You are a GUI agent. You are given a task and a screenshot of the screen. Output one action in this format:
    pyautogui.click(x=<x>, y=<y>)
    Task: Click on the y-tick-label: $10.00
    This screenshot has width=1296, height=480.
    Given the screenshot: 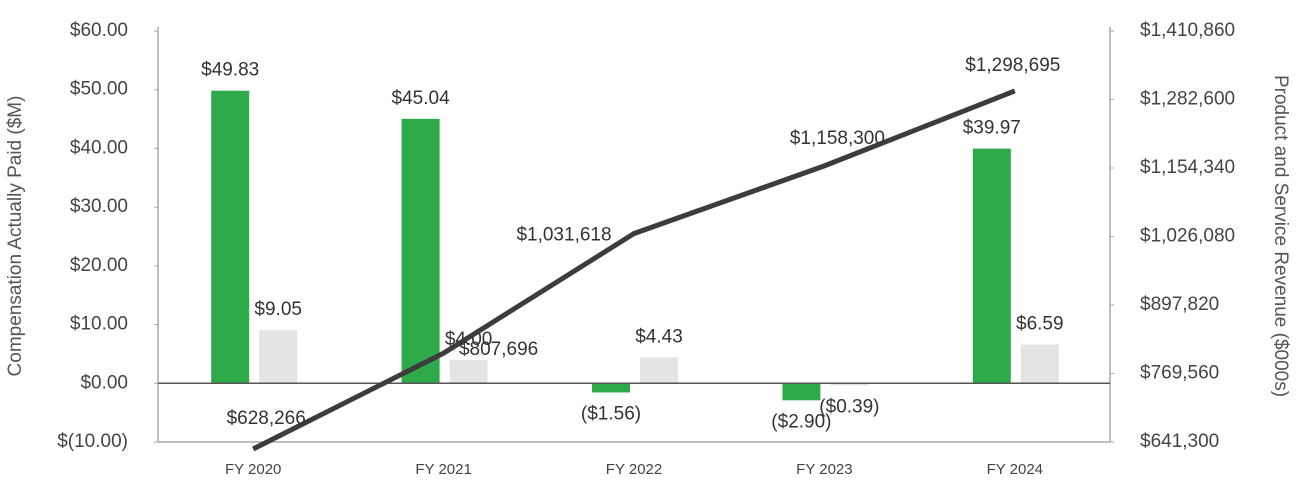 What is the action you would take?
    pyautogui.click(x=99, y=324)
    